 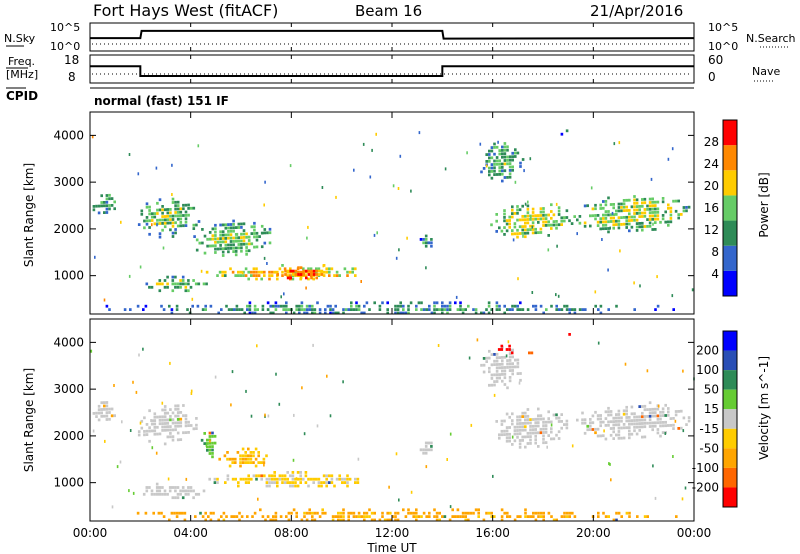 I want to click on y-tick-label: 4000, so click(x=68, y=135).